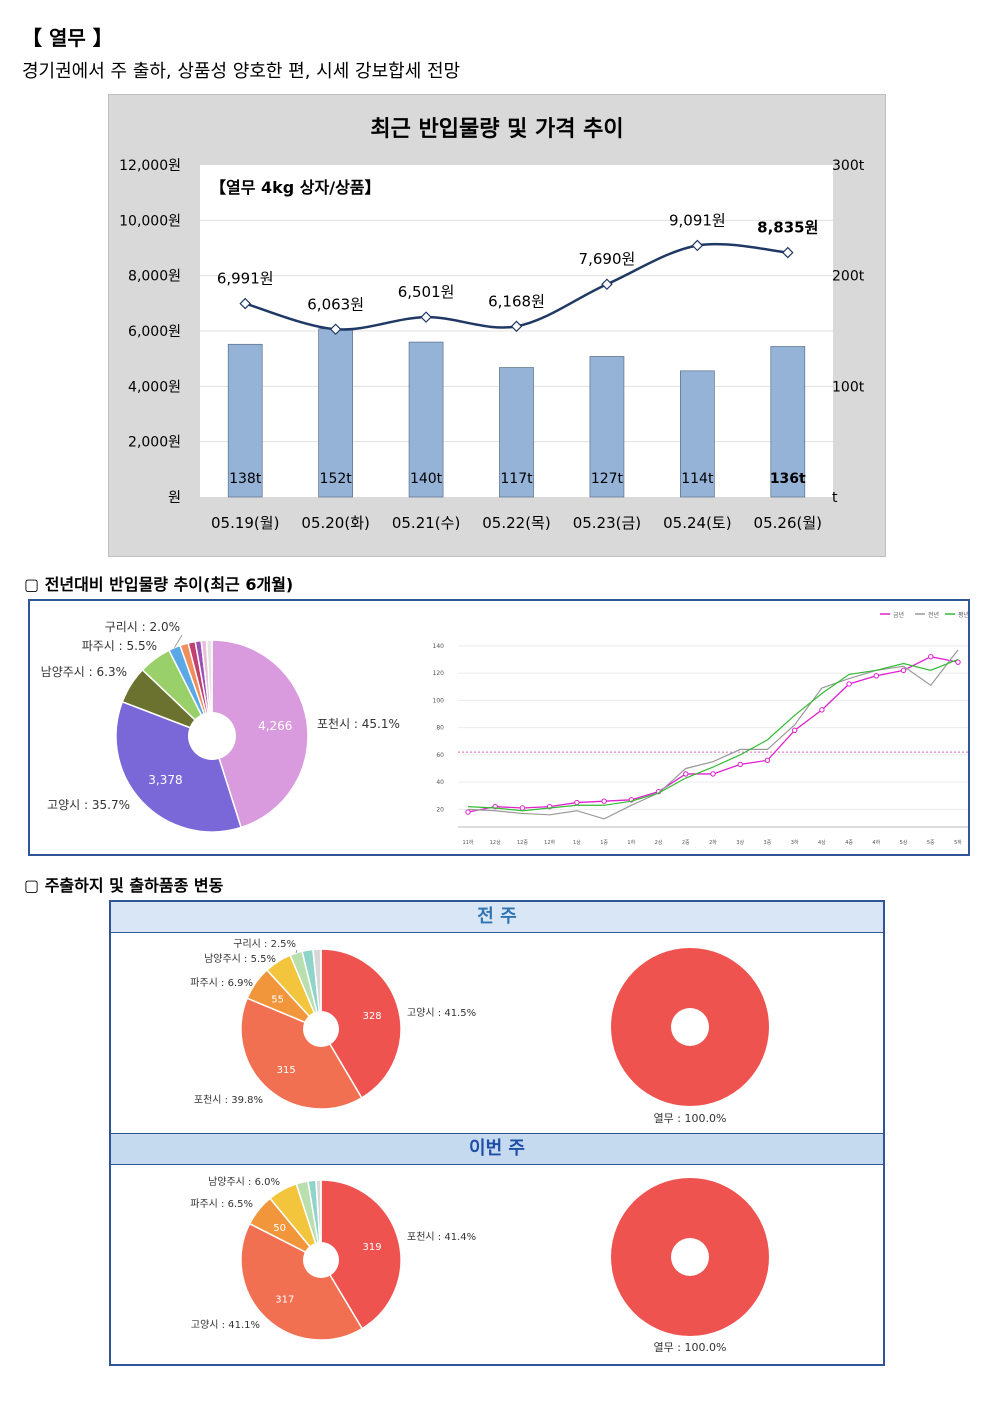 The width and height of the screenshot is (992, 1403). What do you see at coordinates (84, 672) in the screenshot?
I see `pie-slice-label: 남양주시 : 6.3%` at bounding box center [84, 672].